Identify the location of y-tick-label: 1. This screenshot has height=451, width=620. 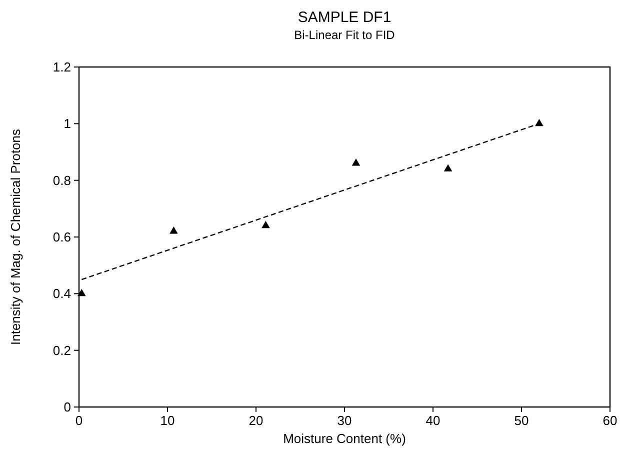
(67, 124).